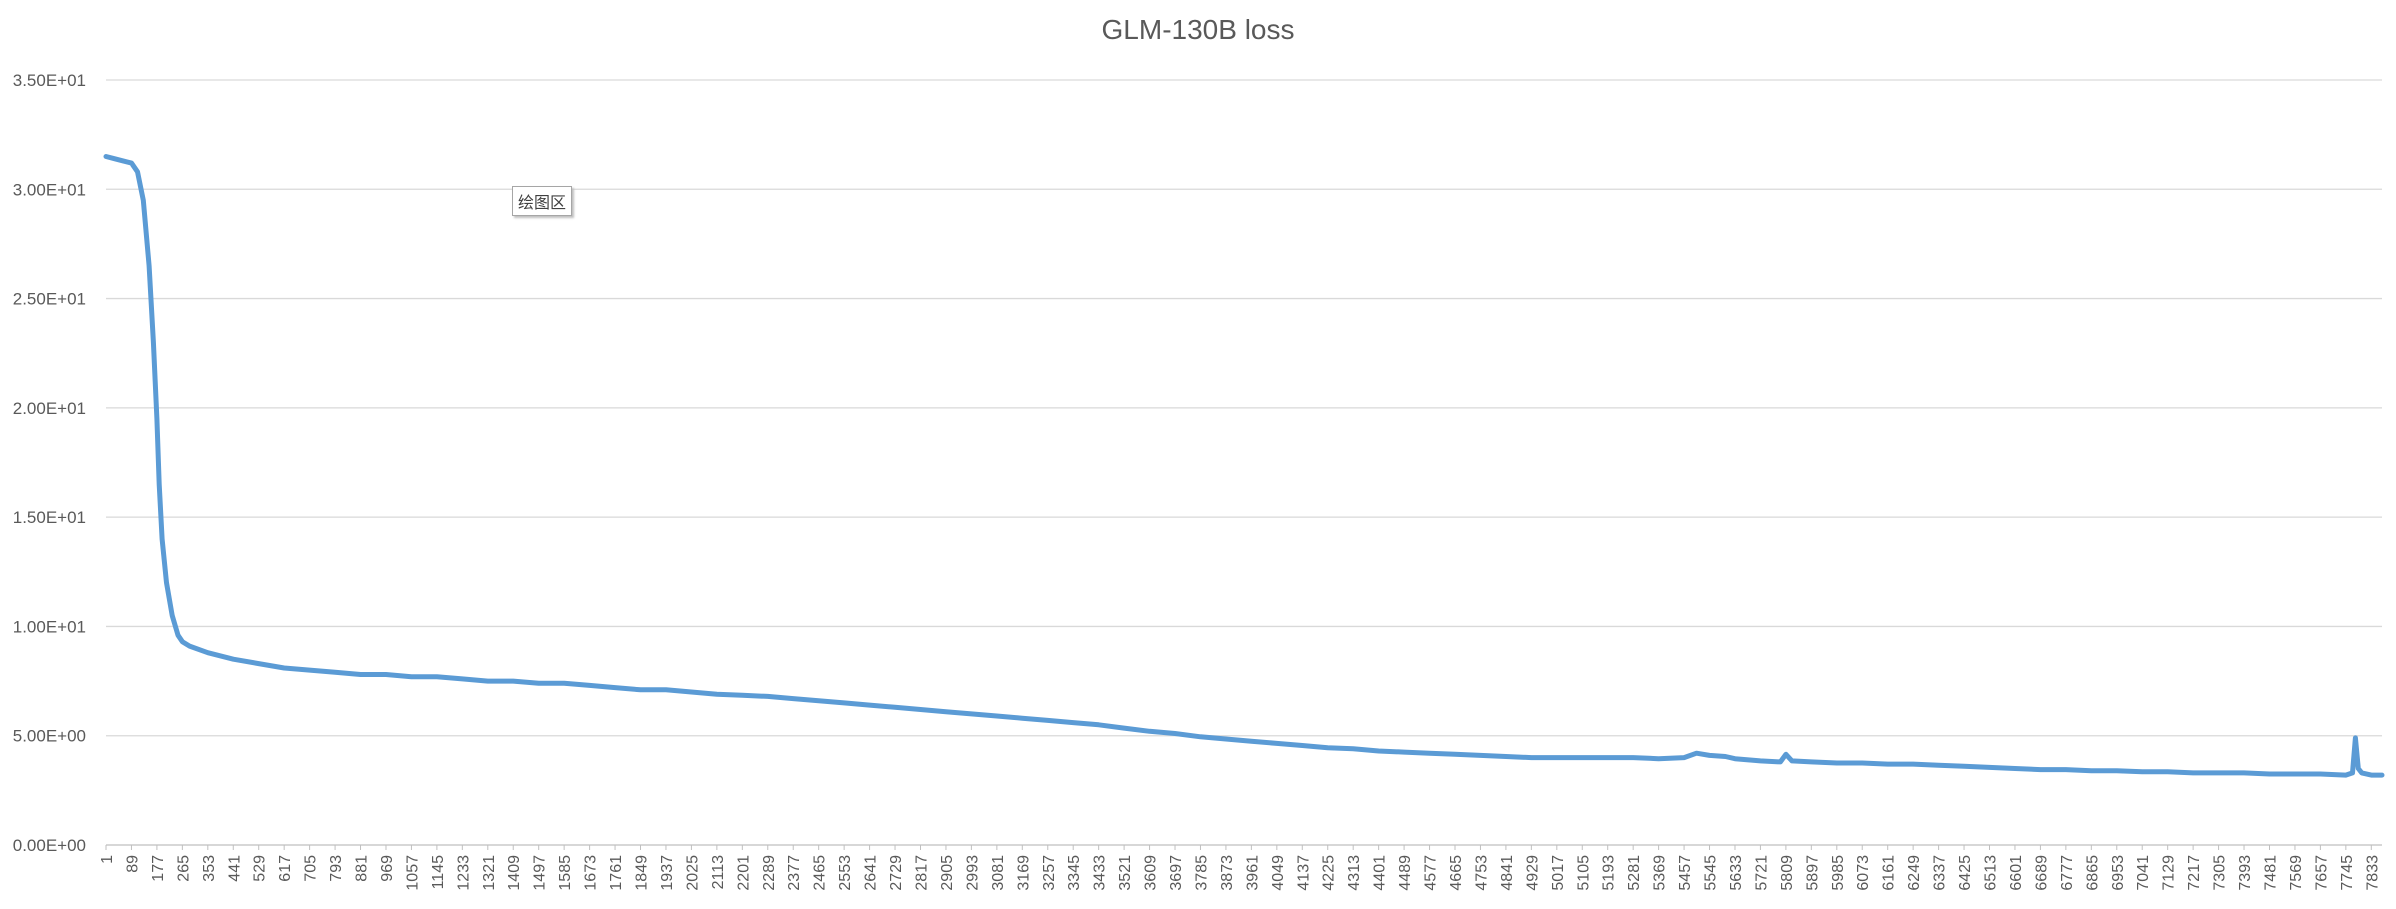  Describe the element at coordinates (463, 873) in the screenshot. I see `x-tick-label: 1233` at that location.